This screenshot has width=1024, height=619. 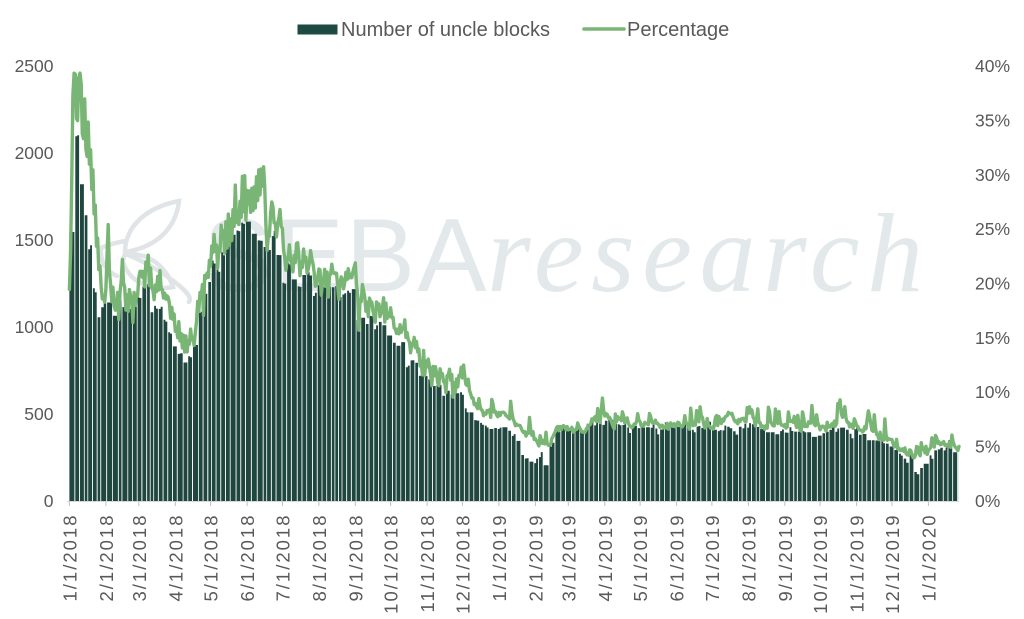 What do you see at coordinates (175, 558) in the screenshot?
I see `svg-text: 4/1/2018` at bounding box center [175, 558].